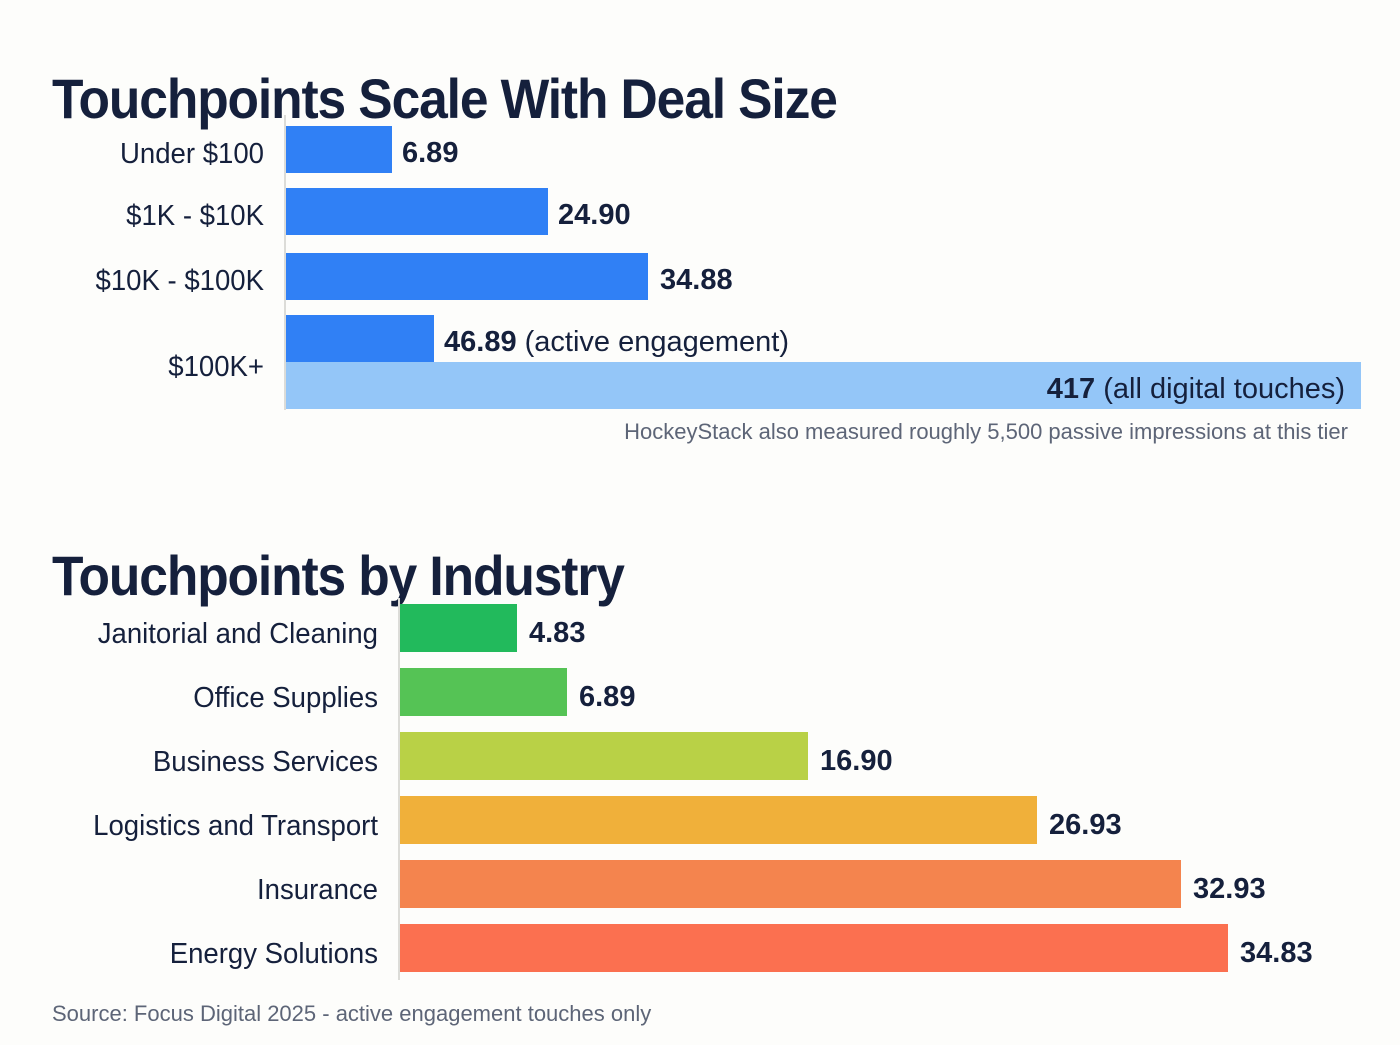 The image size is (1400, 1045). Describe the element at coordinates (653, 342) in the screenshot. I see `bar-value-suffix: (active engagement)` at that location.